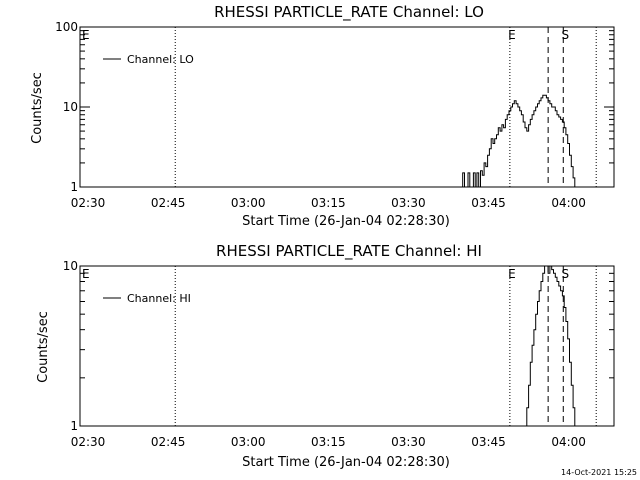 The width and height of the screenshot is (640, 480). Describe the element at coordinates (599, 472) in the screenshot. I see `footer-timestamp: 14-Oct-2021 15:25` at that location.